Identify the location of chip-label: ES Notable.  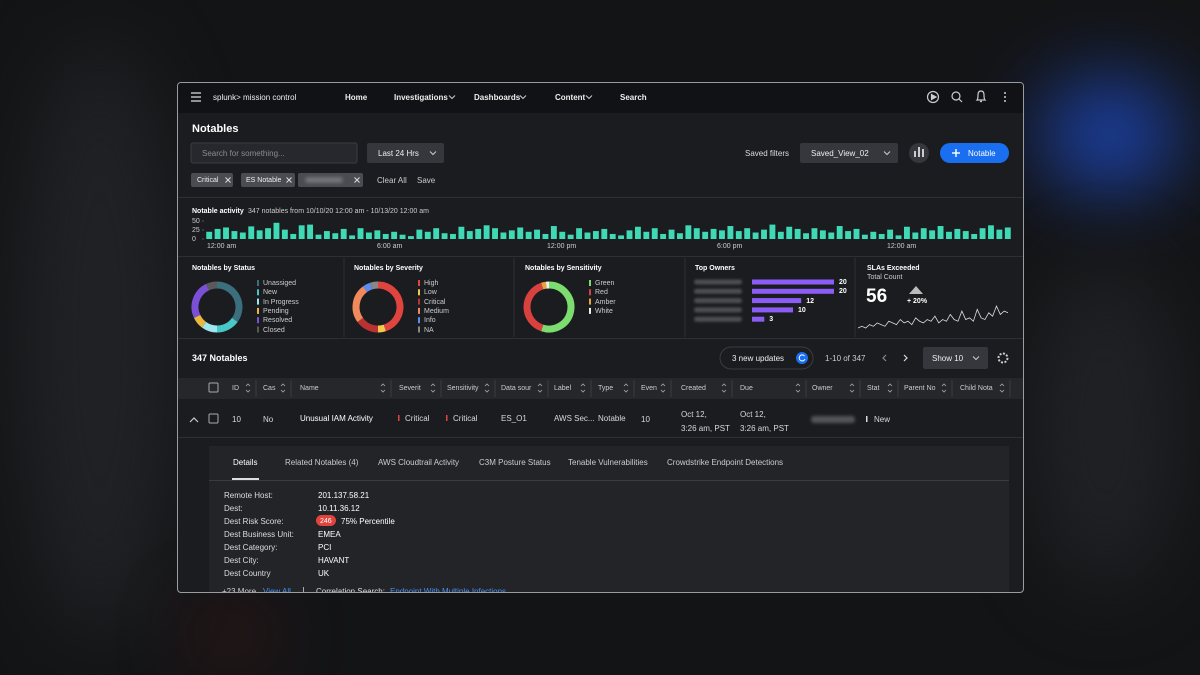
(264, 180).